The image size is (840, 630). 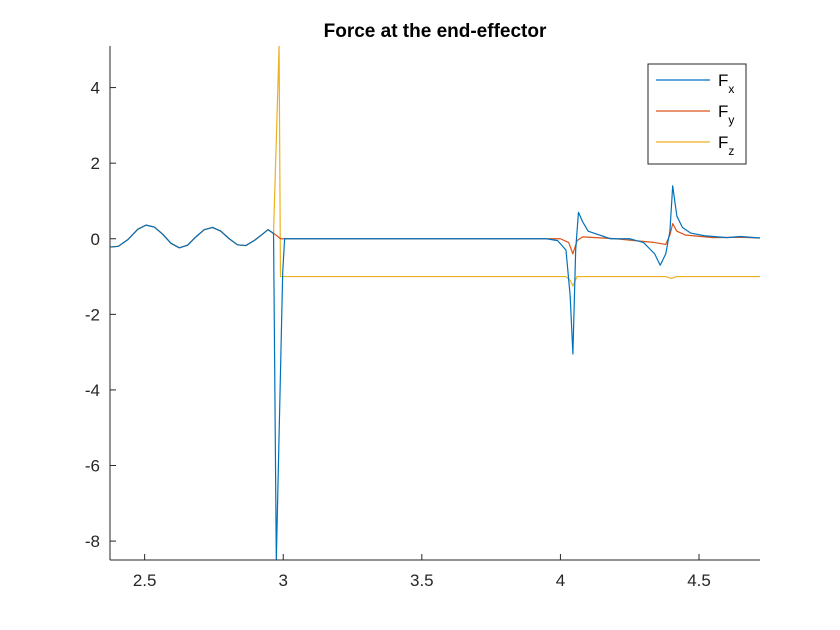 What do you see at coordinates (95, 88) in the screenshot?
I see `y-tick-label: 4` at bounding box center [95, 88].